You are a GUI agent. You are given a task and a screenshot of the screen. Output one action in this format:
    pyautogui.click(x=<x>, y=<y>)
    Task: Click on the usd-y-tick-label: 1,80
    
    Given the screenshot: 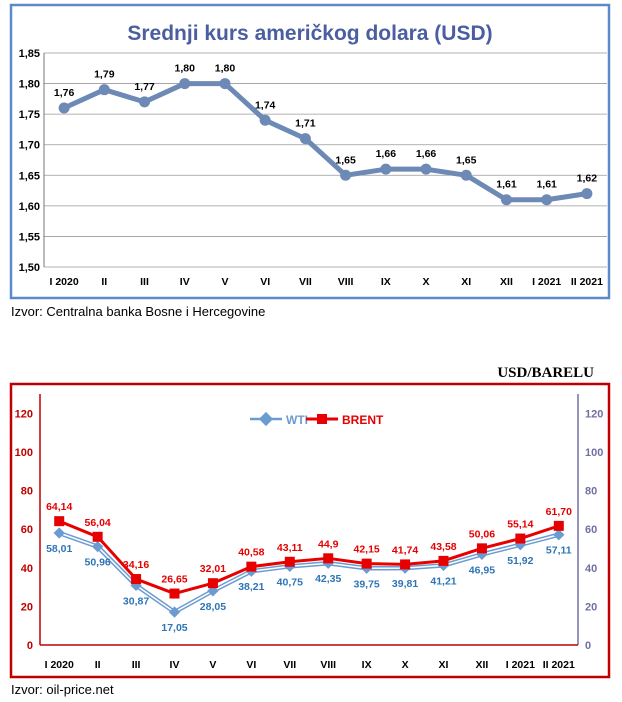 What is the action you would take?
    pyautogui.click(x=29, y=85)
    